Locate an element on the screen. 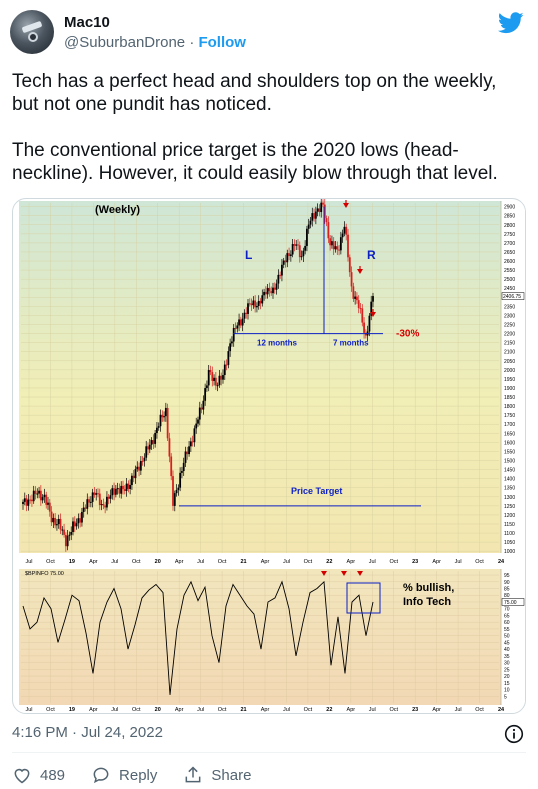 The height and width of the screenshot is (789, 538). red-arrow-icon is located at coordinates (360, 271).